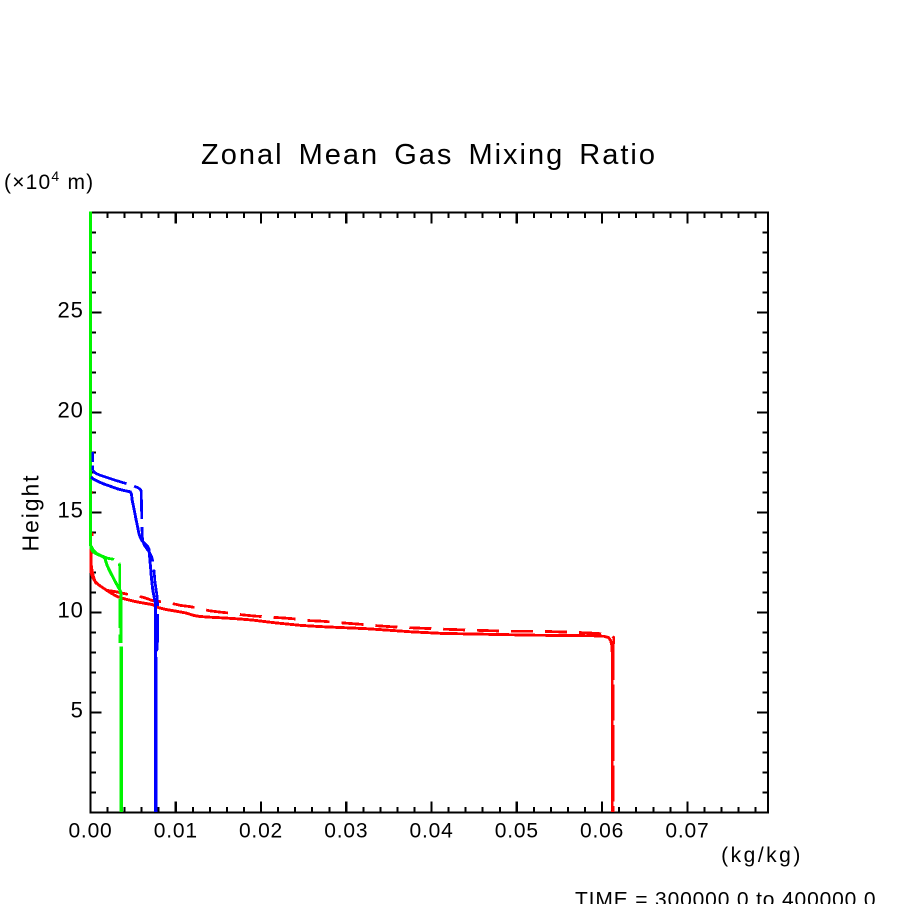 The image size is (904, 904). Describe the element at coordinates (762, 855) in the screenshot. I see `svg-text: (kg/kg)` at that location.